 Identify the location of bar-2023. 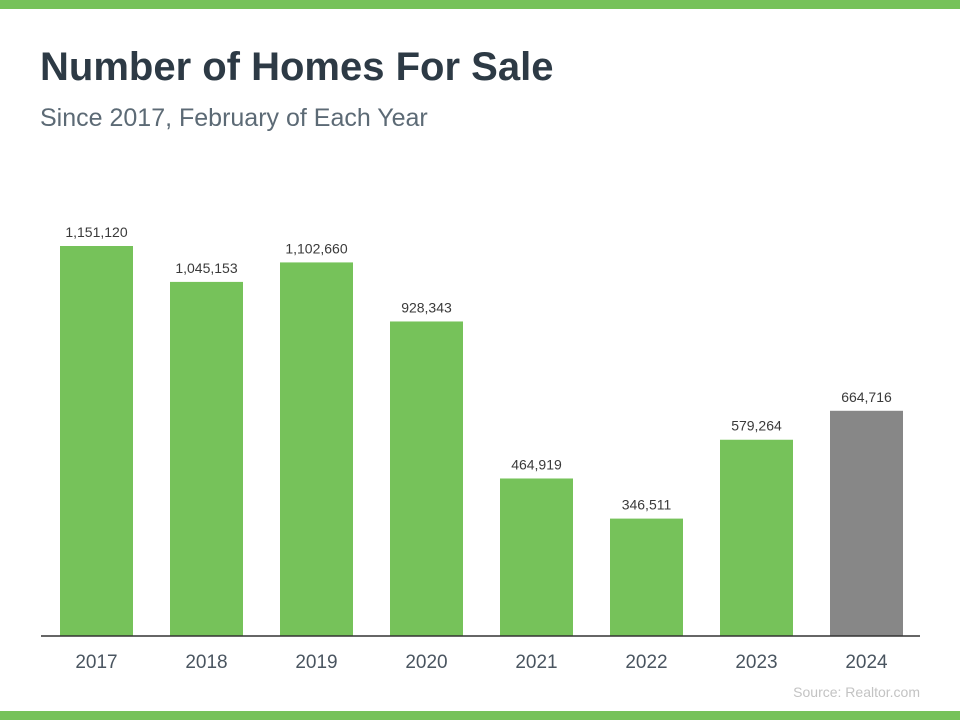
(756, 537).